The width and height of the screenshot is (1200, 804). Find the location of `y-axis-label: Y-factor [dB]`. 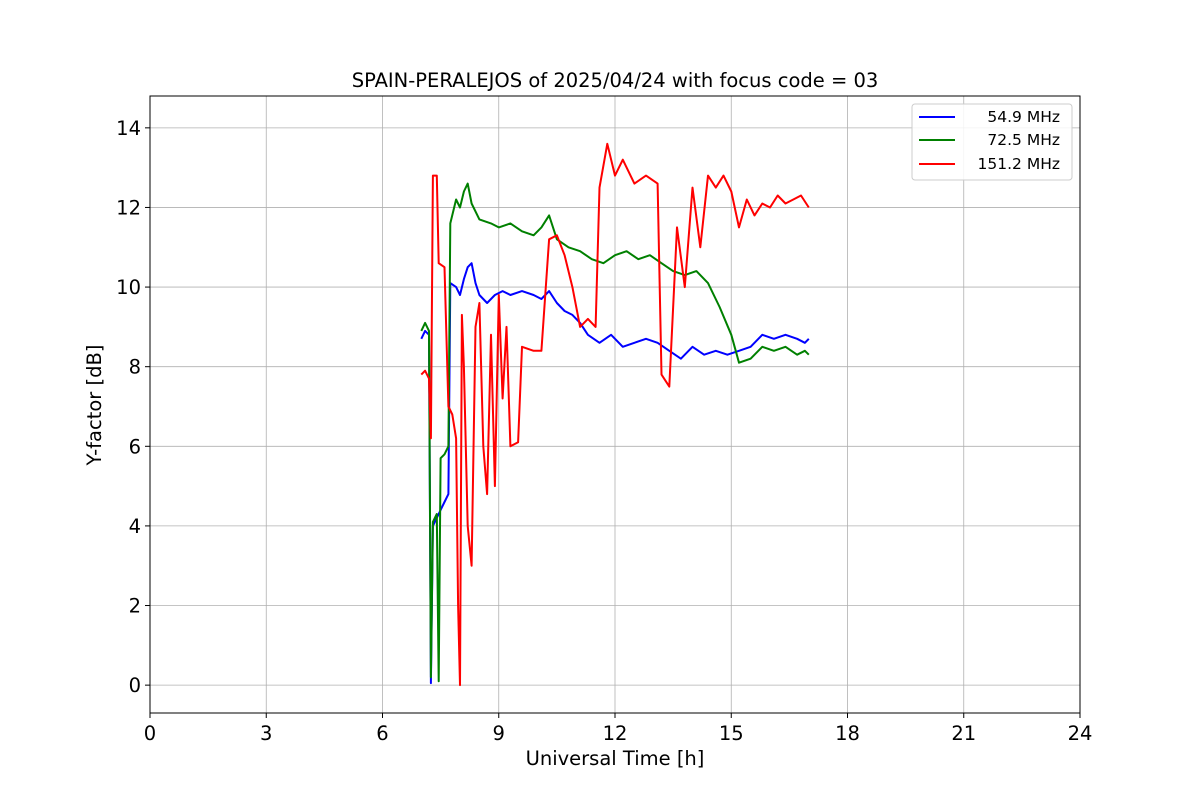

y-axis-label: Y-factor [dB] is located at coordinates (94, 406).